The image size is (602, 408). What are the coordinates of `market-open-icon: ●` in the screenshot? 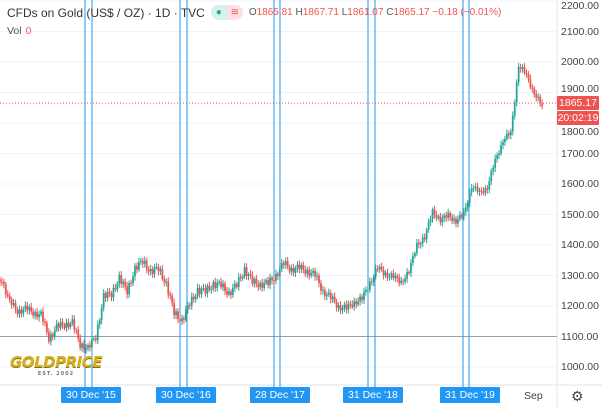 It's located at (218, 12).